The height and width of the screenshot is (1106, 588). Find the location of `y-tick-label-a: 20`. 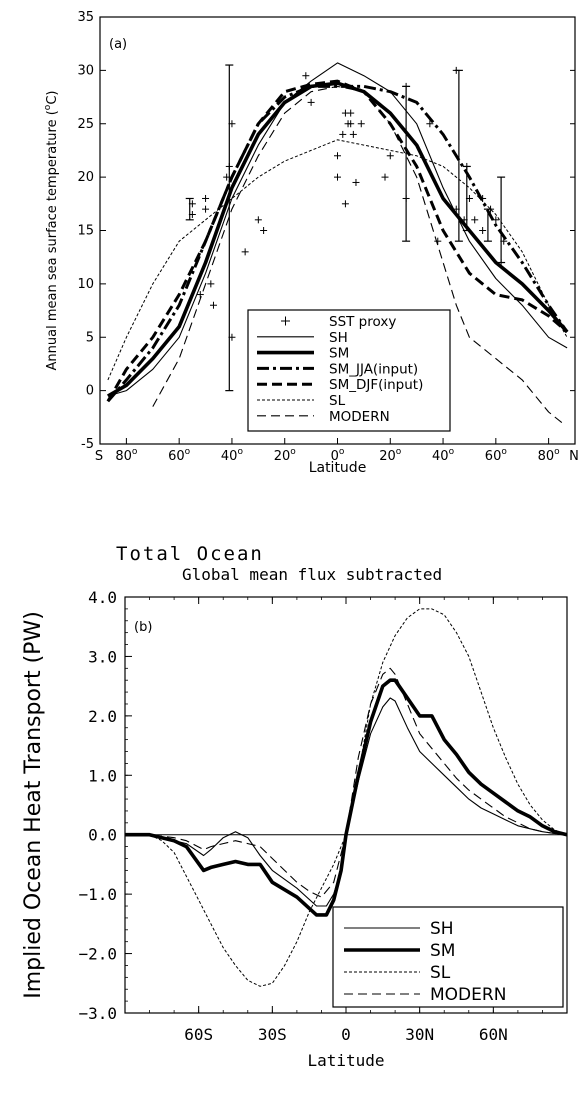

y-tick-label-a: 20 is located at coordinates (85, 177).